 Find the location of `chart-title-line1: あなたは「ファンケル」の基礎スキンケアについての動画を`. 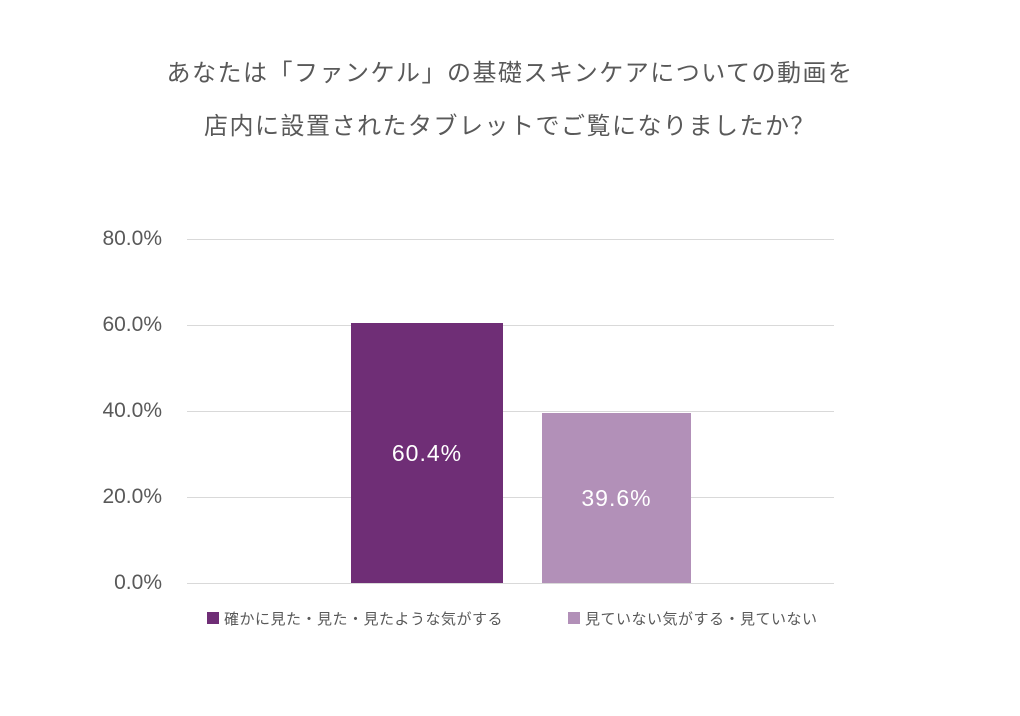

chart-title-line1: あなたは「ファンケル」の基礎スキンケアについての動画を is located at coordinates (510, 73).